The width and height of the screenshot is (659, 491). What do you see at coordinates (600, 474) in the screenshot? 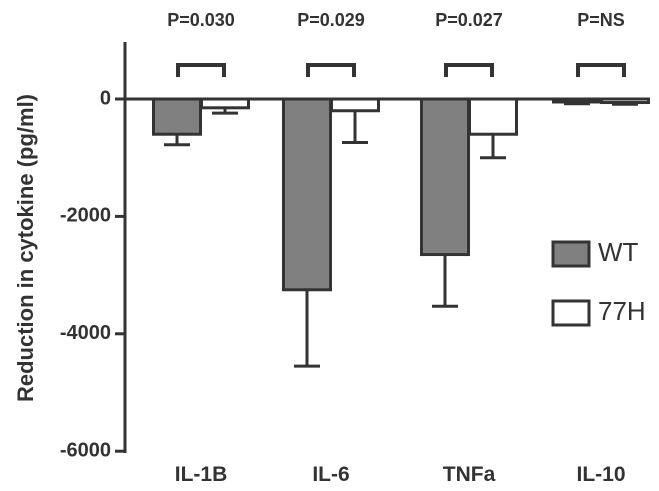
I see `category-label: IL-10` at bounding box center [600, 474].